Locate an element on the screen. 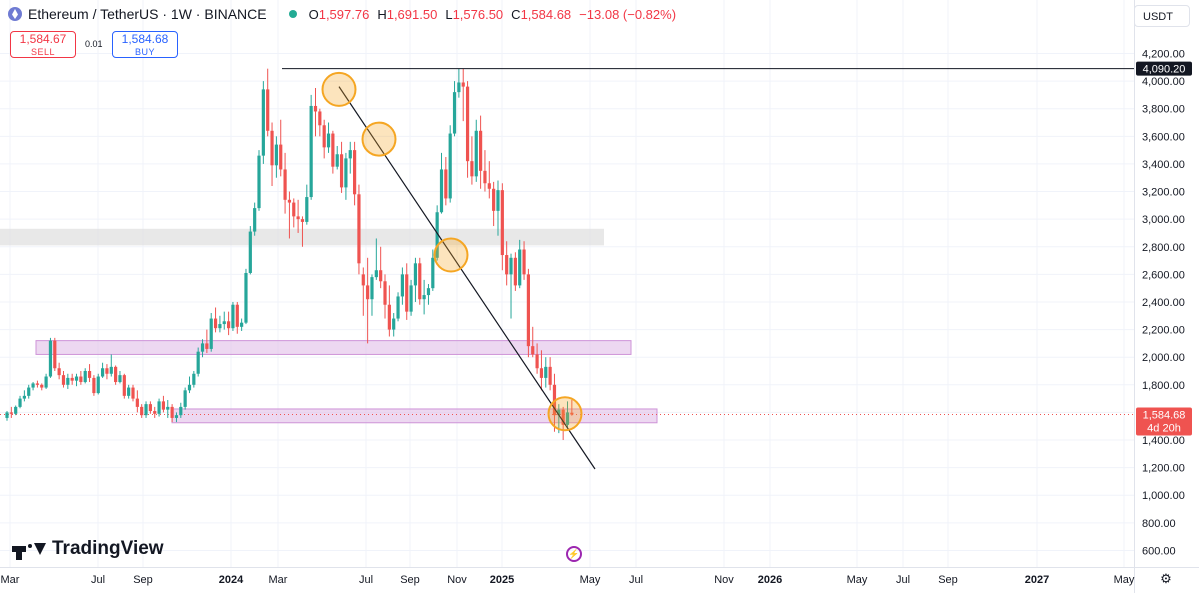 The width and height of the screenshot is (1199, 593). level-price-badge is located at coordinates (1164, 68).